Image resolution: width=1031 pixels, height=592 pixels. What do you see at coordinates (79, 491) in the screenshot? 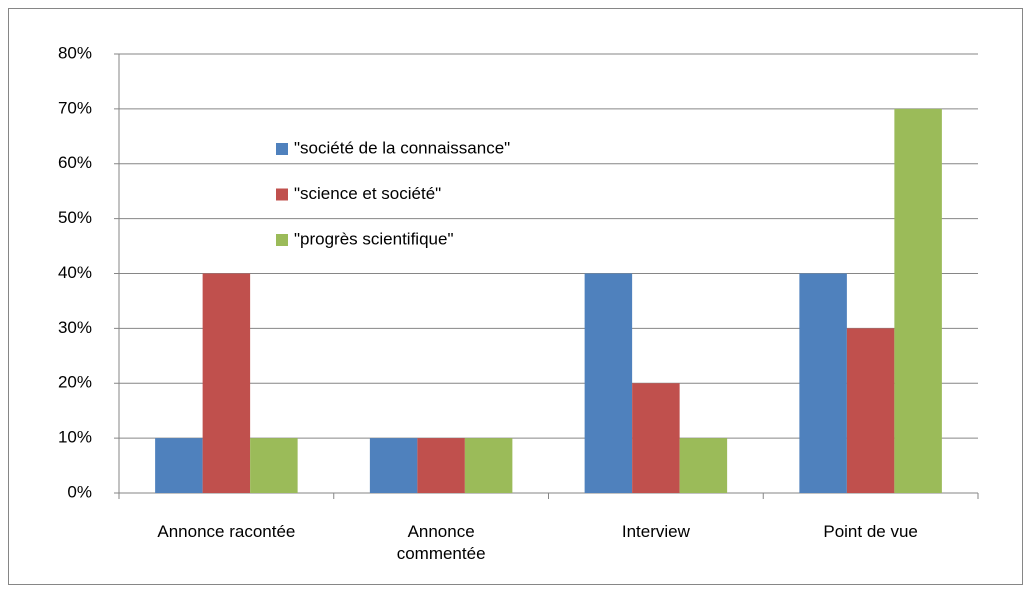
I see `y-tick-label: 0%` at bounding box center [79, 491].